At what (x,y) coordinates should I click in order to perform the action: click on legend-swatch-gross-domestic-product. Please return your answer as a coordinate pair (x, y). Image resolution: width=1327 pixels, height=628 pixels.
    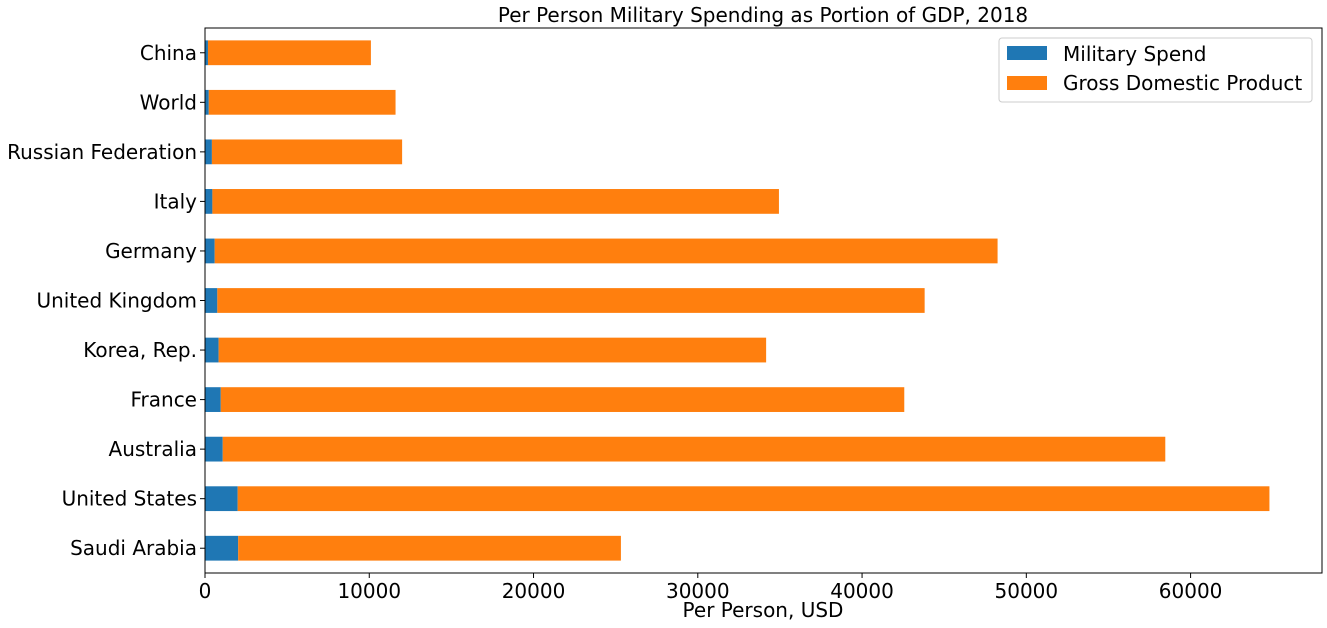
    Looking at the image, I should click on (1027, 83).